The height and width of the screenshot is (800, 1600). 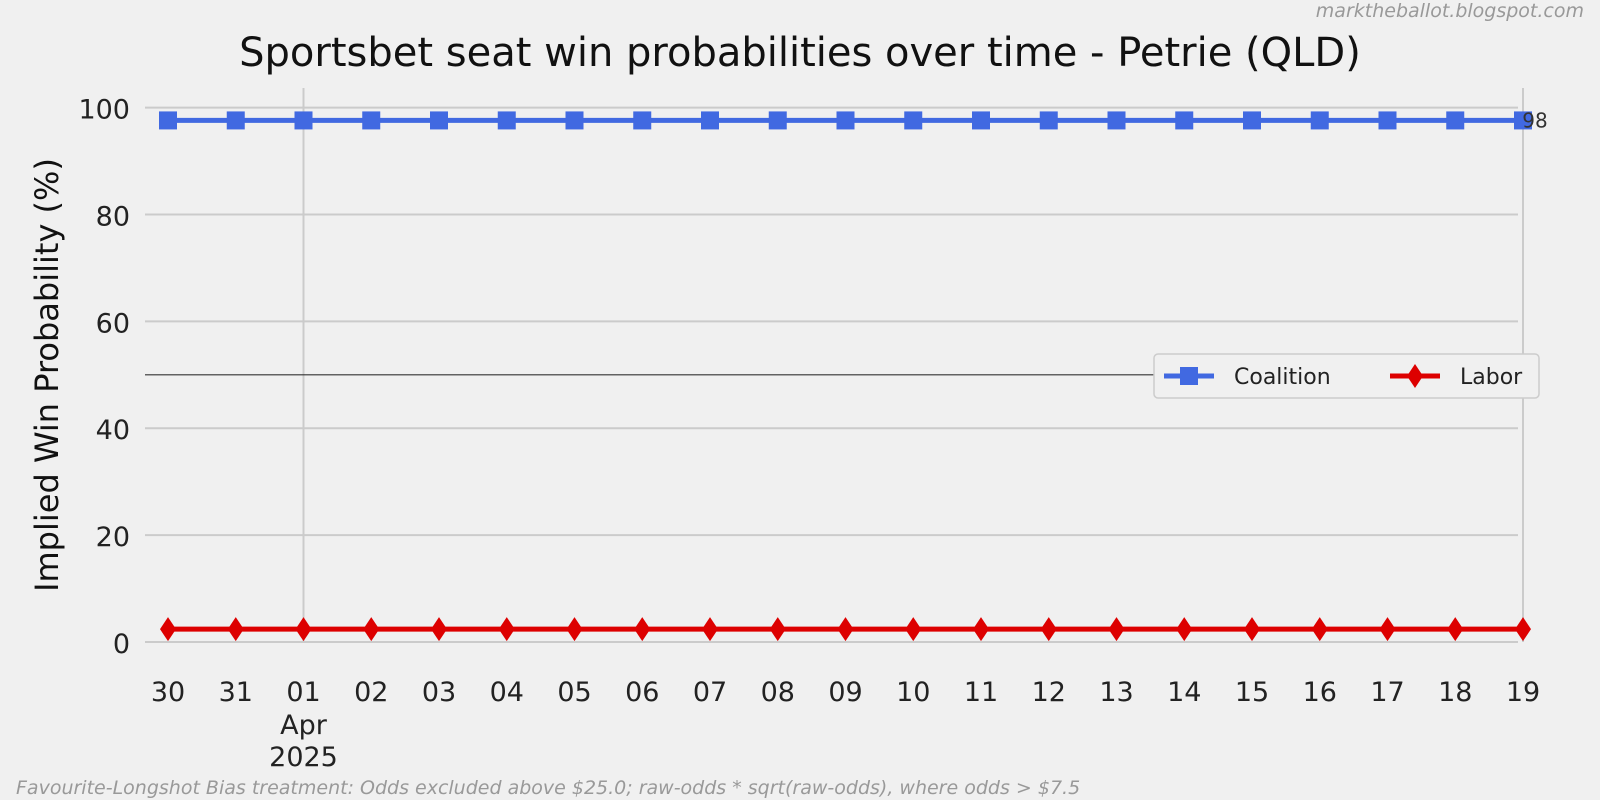 I want to click on x-tick-label: 10, so click(x=913, y=692).